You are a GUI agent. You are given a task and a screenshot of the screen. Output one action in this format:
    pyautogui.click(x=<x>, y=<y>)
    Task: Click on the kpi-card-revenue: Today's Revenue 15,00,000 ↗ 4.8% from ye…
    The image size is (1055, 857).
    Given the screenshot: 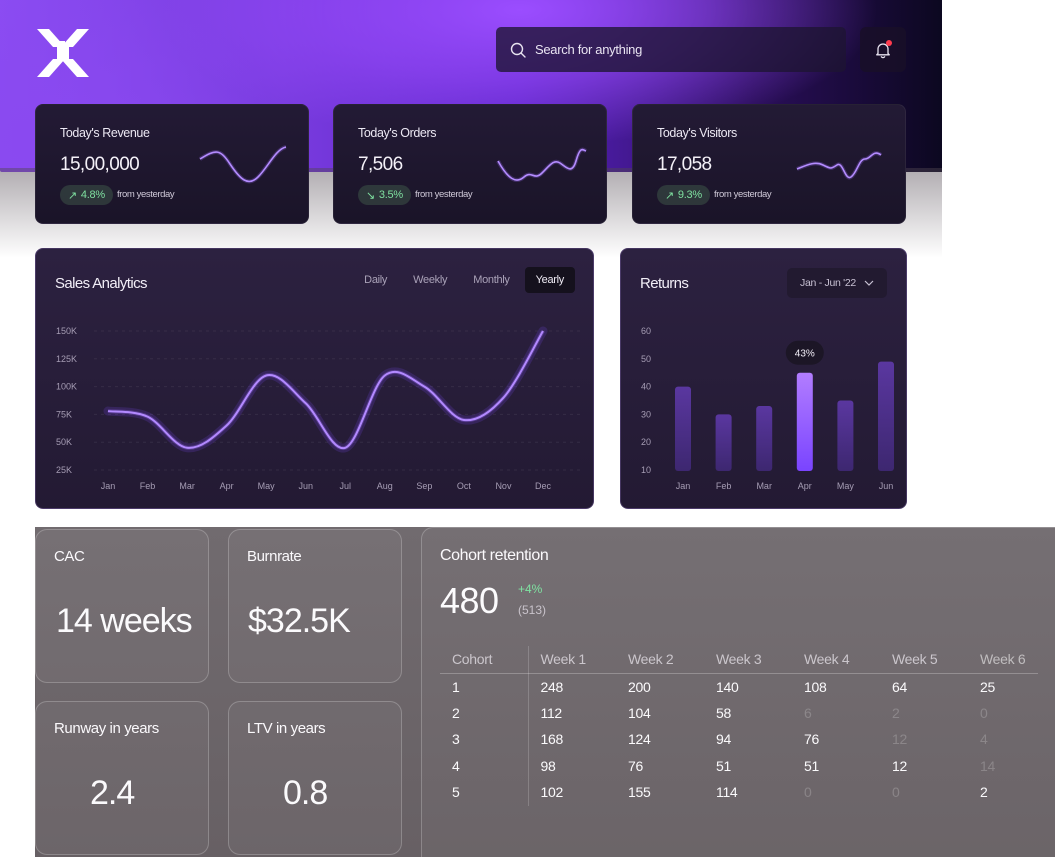 What is the action you would take?
    pyautogui.click(x=172, y=164)
    